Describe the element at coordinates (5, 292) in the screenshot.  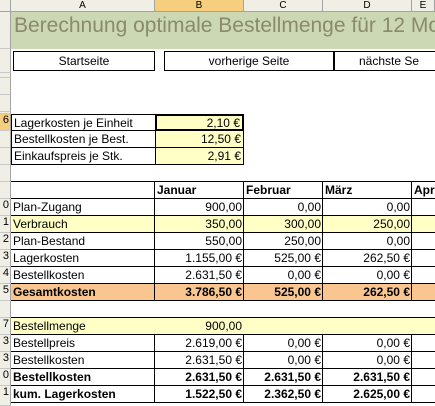
I see `row-header: 5` at that location.